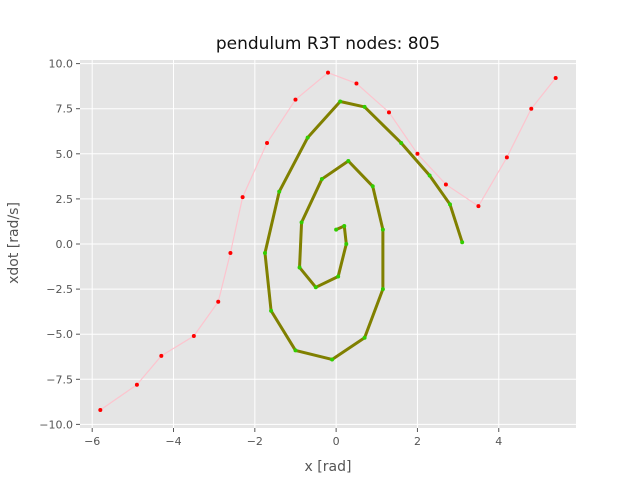 The image size is (640, 480). What do you see at coordinates (417, 441) in the screenshot?
I see `x-tick-label: 2` at bounding box center [417, 441].